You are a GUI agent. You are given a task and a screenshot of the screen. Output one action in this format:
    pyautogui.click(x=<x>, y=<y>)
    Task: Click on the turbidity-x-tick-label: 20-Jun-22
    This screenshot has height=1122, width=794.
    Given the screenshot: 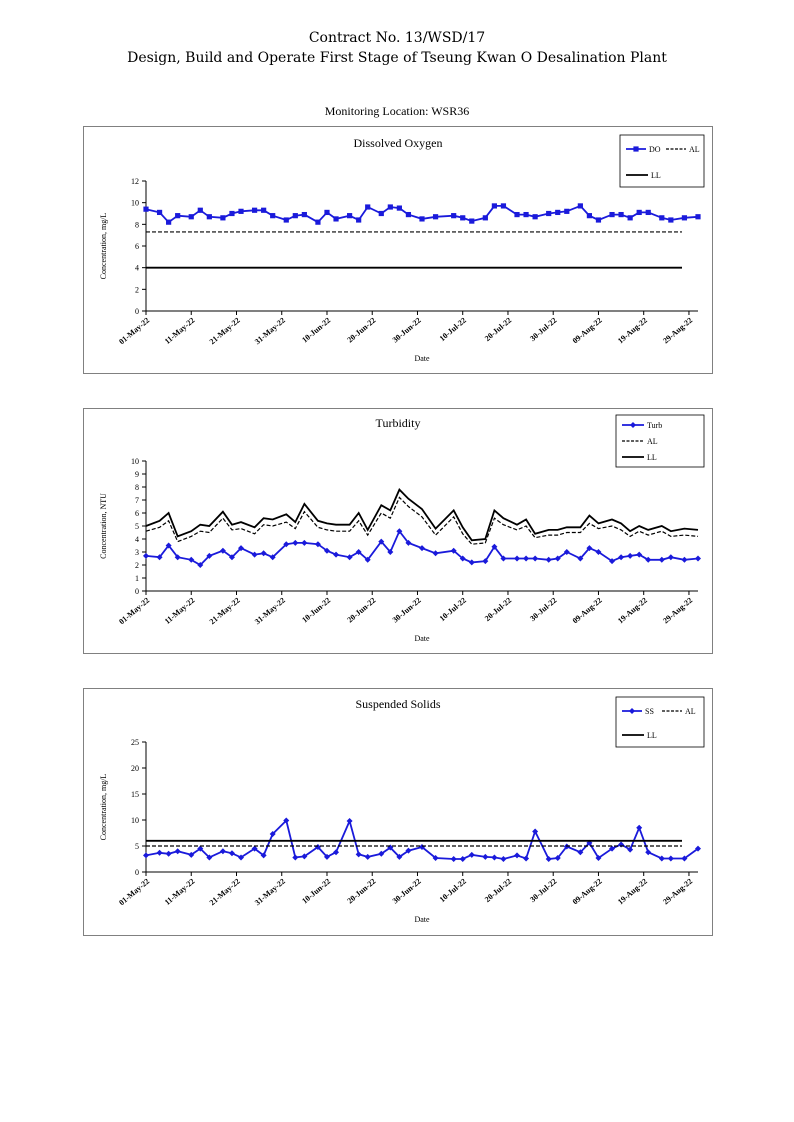 What is the action you would take?
    pyautogui.click(x=362, y=610)
    